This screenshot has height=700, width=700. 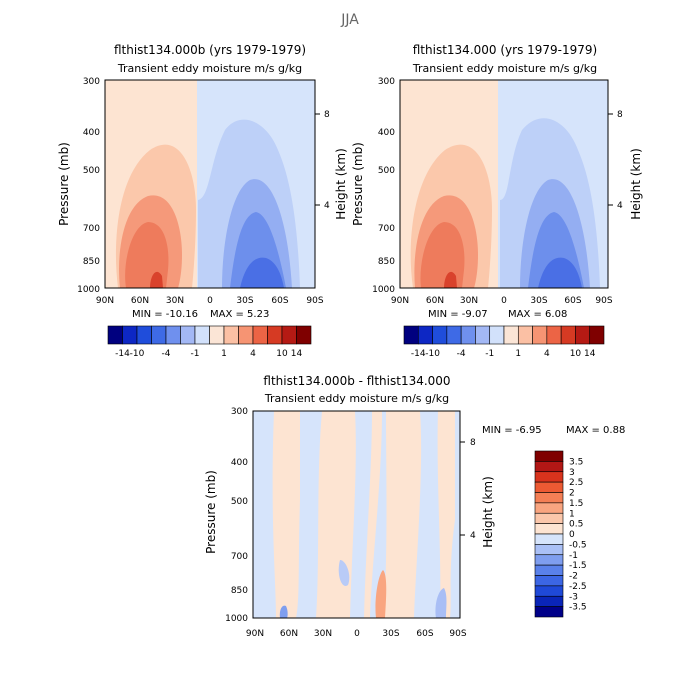 I want to click on panel-1-min-label: MIN = -10.16, so click(x=165, y=314).